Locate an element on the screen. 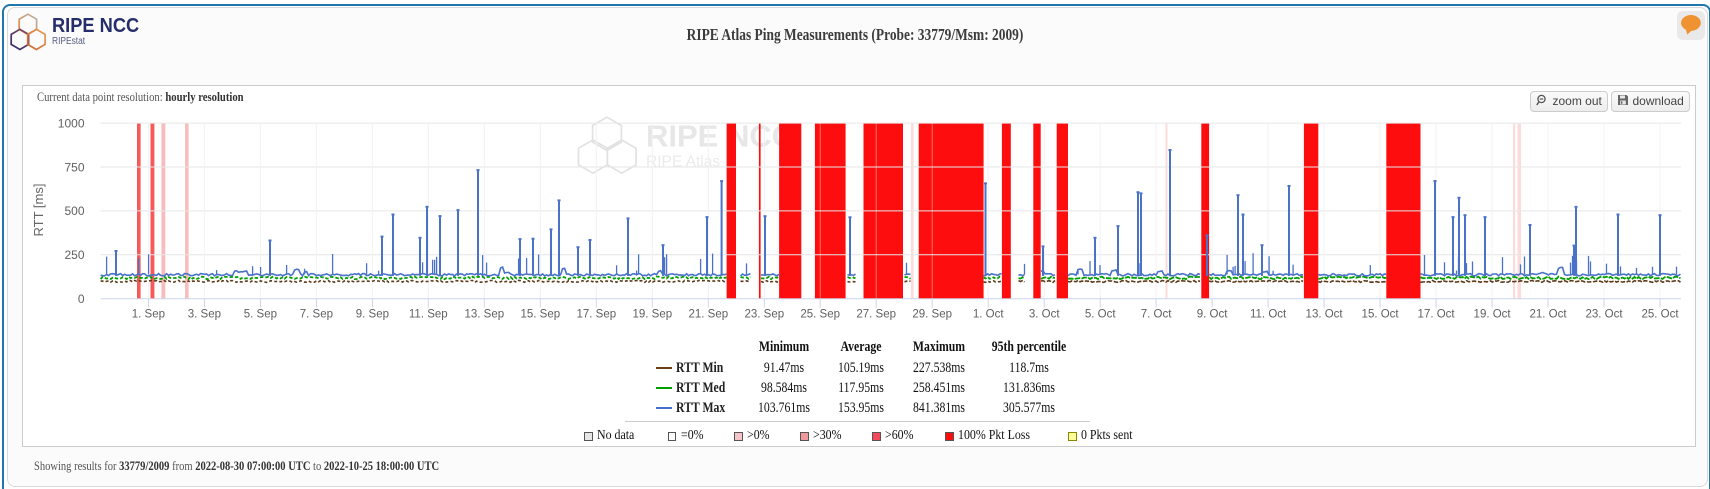 This screenshot has height=489, width=1710. svg-text: 13. Oct is located at coordinates (1325, 314).